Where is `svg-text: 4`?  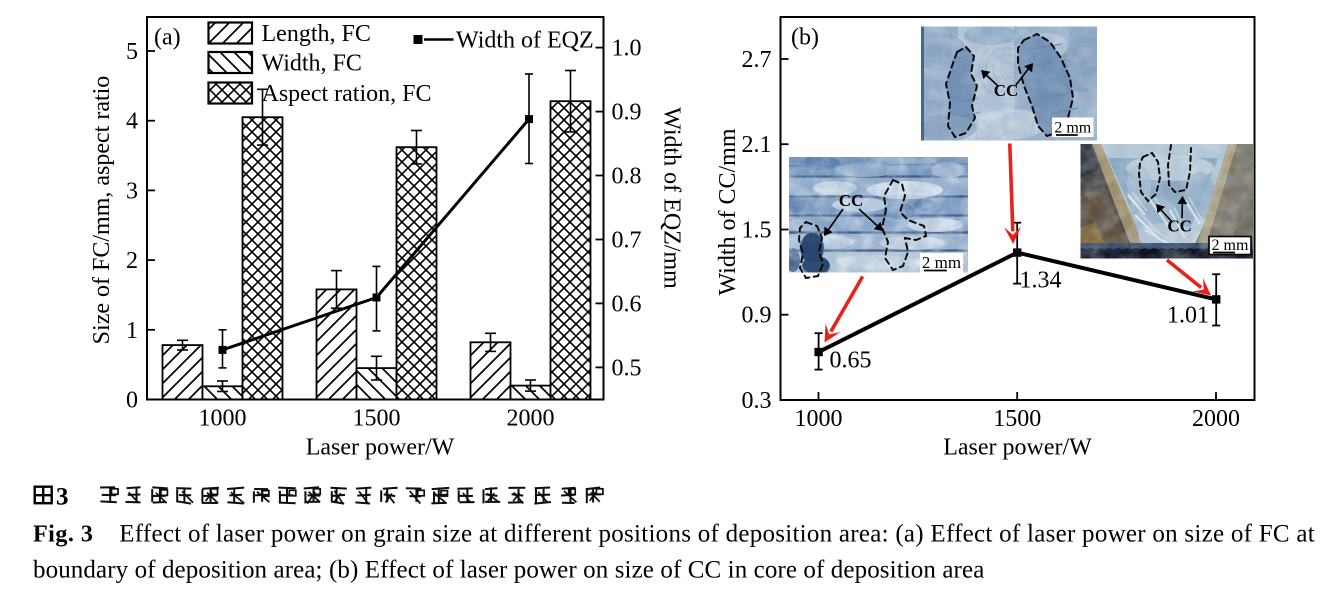
svg-text: 4 is located at coordinates (132, 122).